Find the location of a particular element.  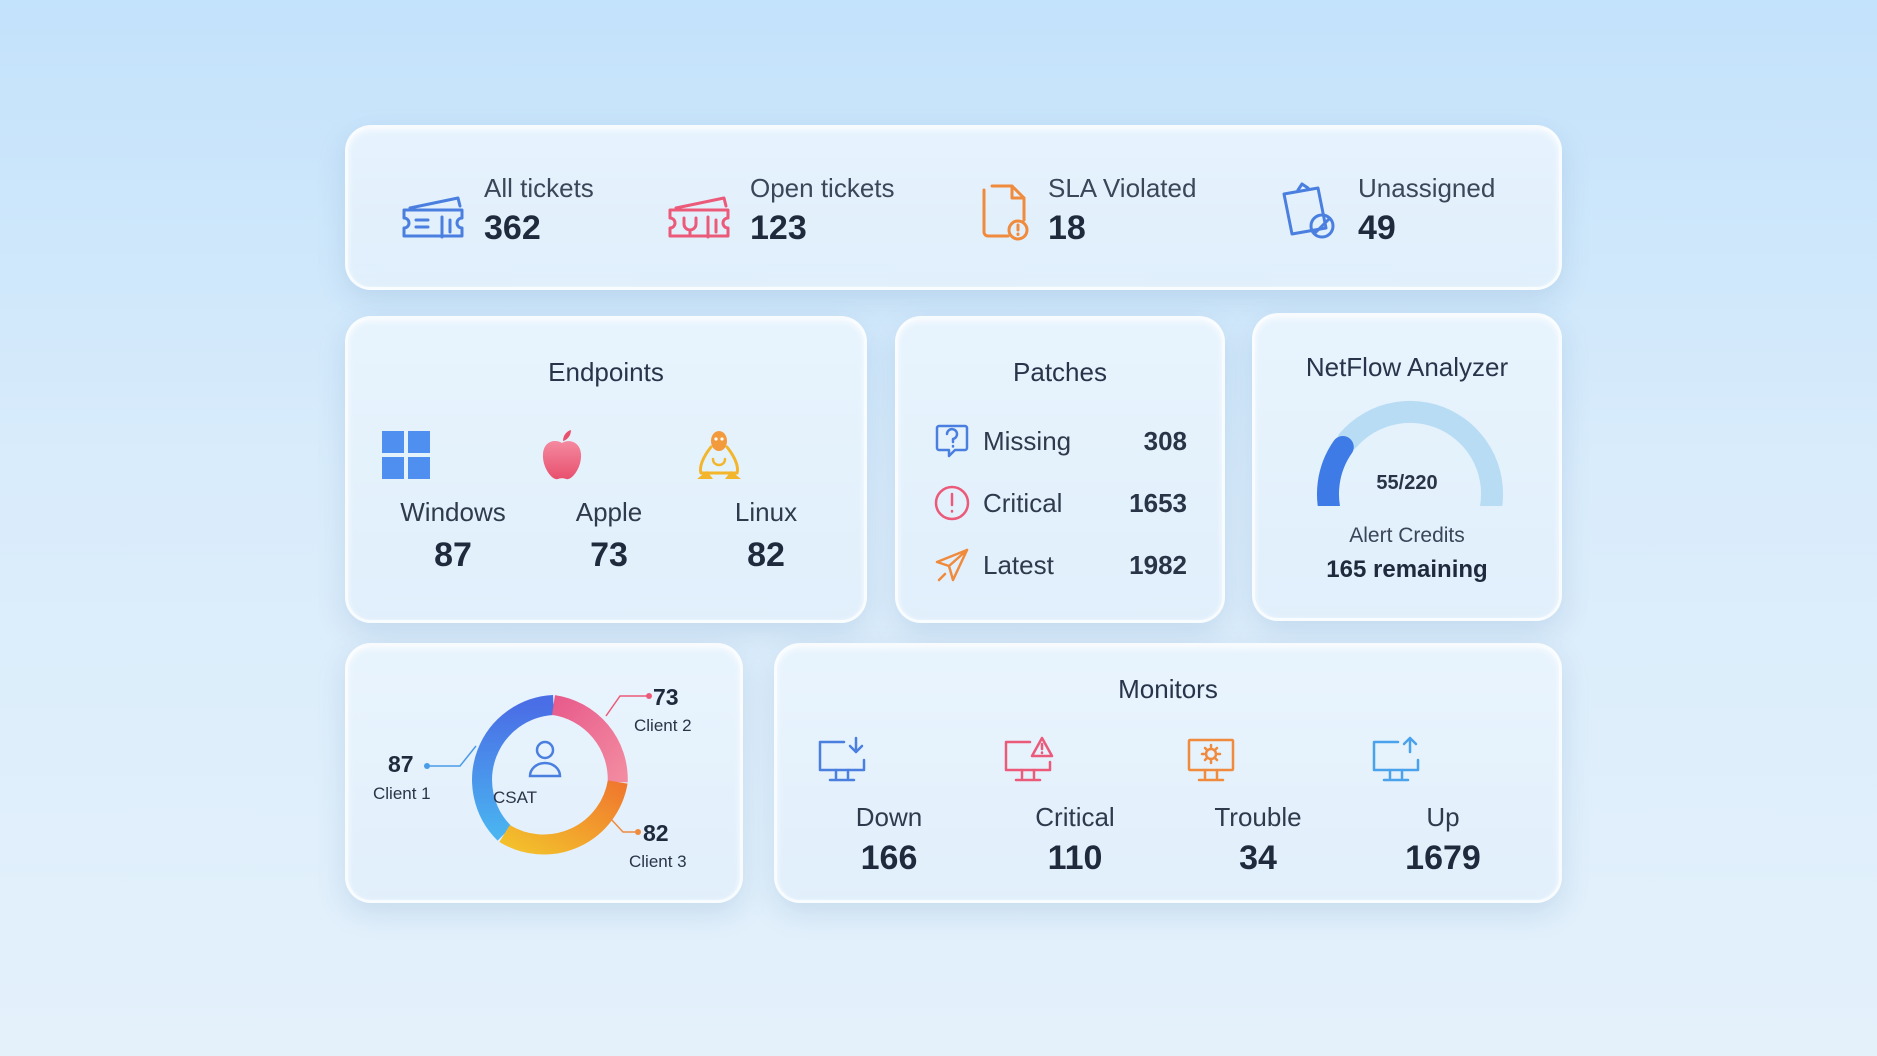

unassigned-value: 49 is located at coordinates (1377, 228).